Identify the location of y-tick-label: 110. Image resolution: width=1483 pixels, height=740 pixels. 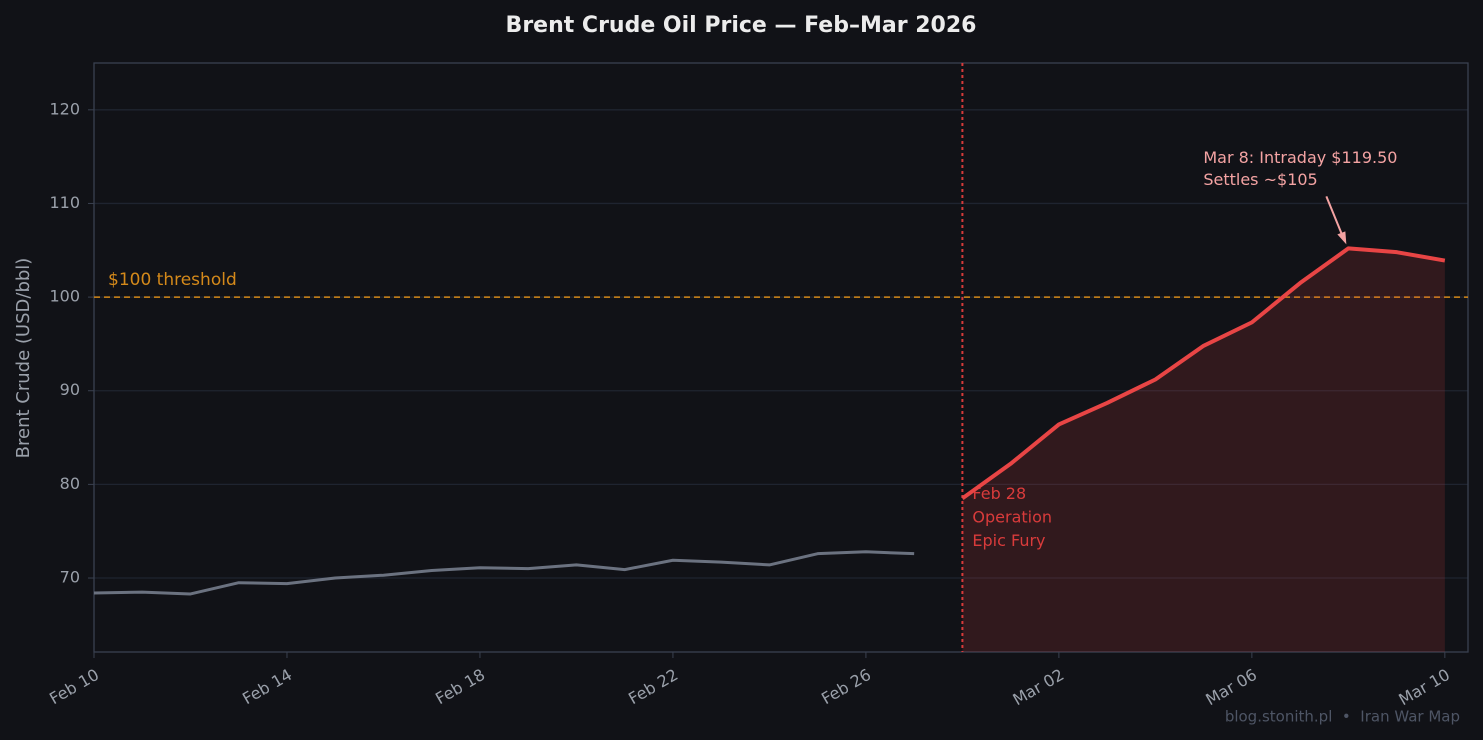
(64, 202).